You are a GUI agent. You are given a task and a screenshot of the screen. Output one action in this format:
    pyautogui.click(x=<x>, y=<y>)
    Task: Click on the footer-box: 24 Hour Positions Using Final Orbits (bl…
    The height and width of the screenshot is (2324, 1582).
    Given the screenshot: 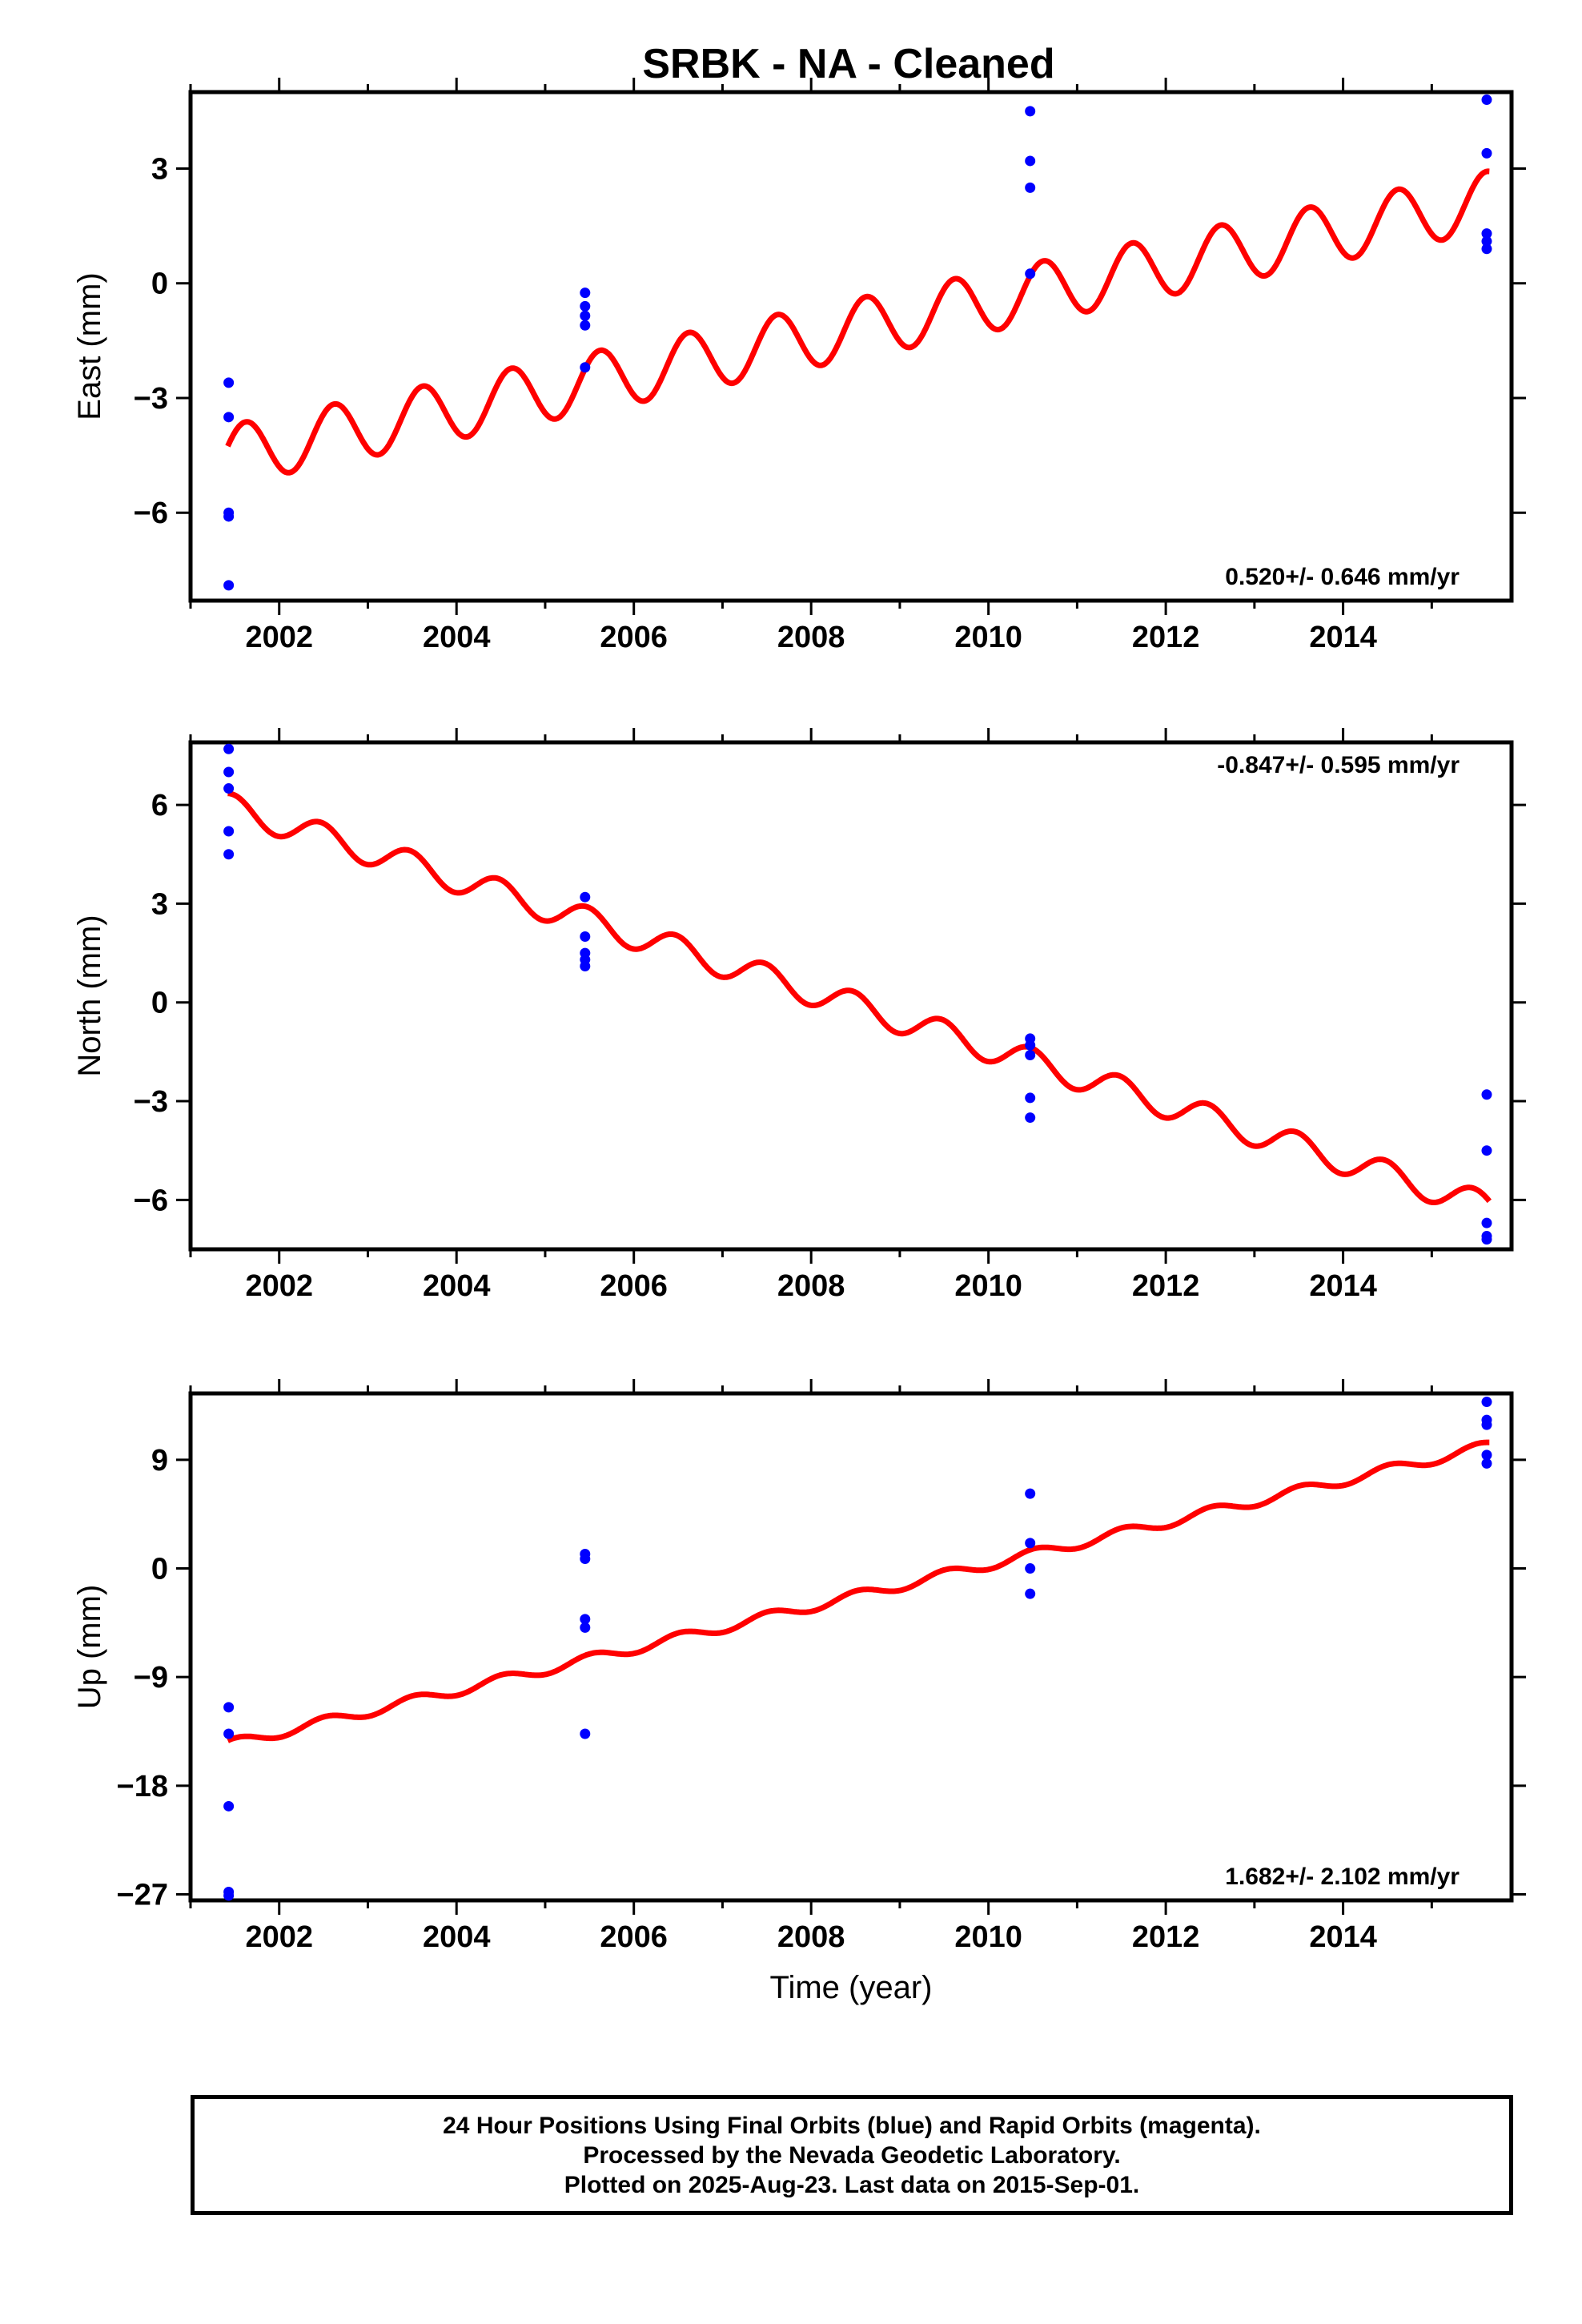 What is the action you would take?
    pyautogui.click(x=852, y=2155)
    